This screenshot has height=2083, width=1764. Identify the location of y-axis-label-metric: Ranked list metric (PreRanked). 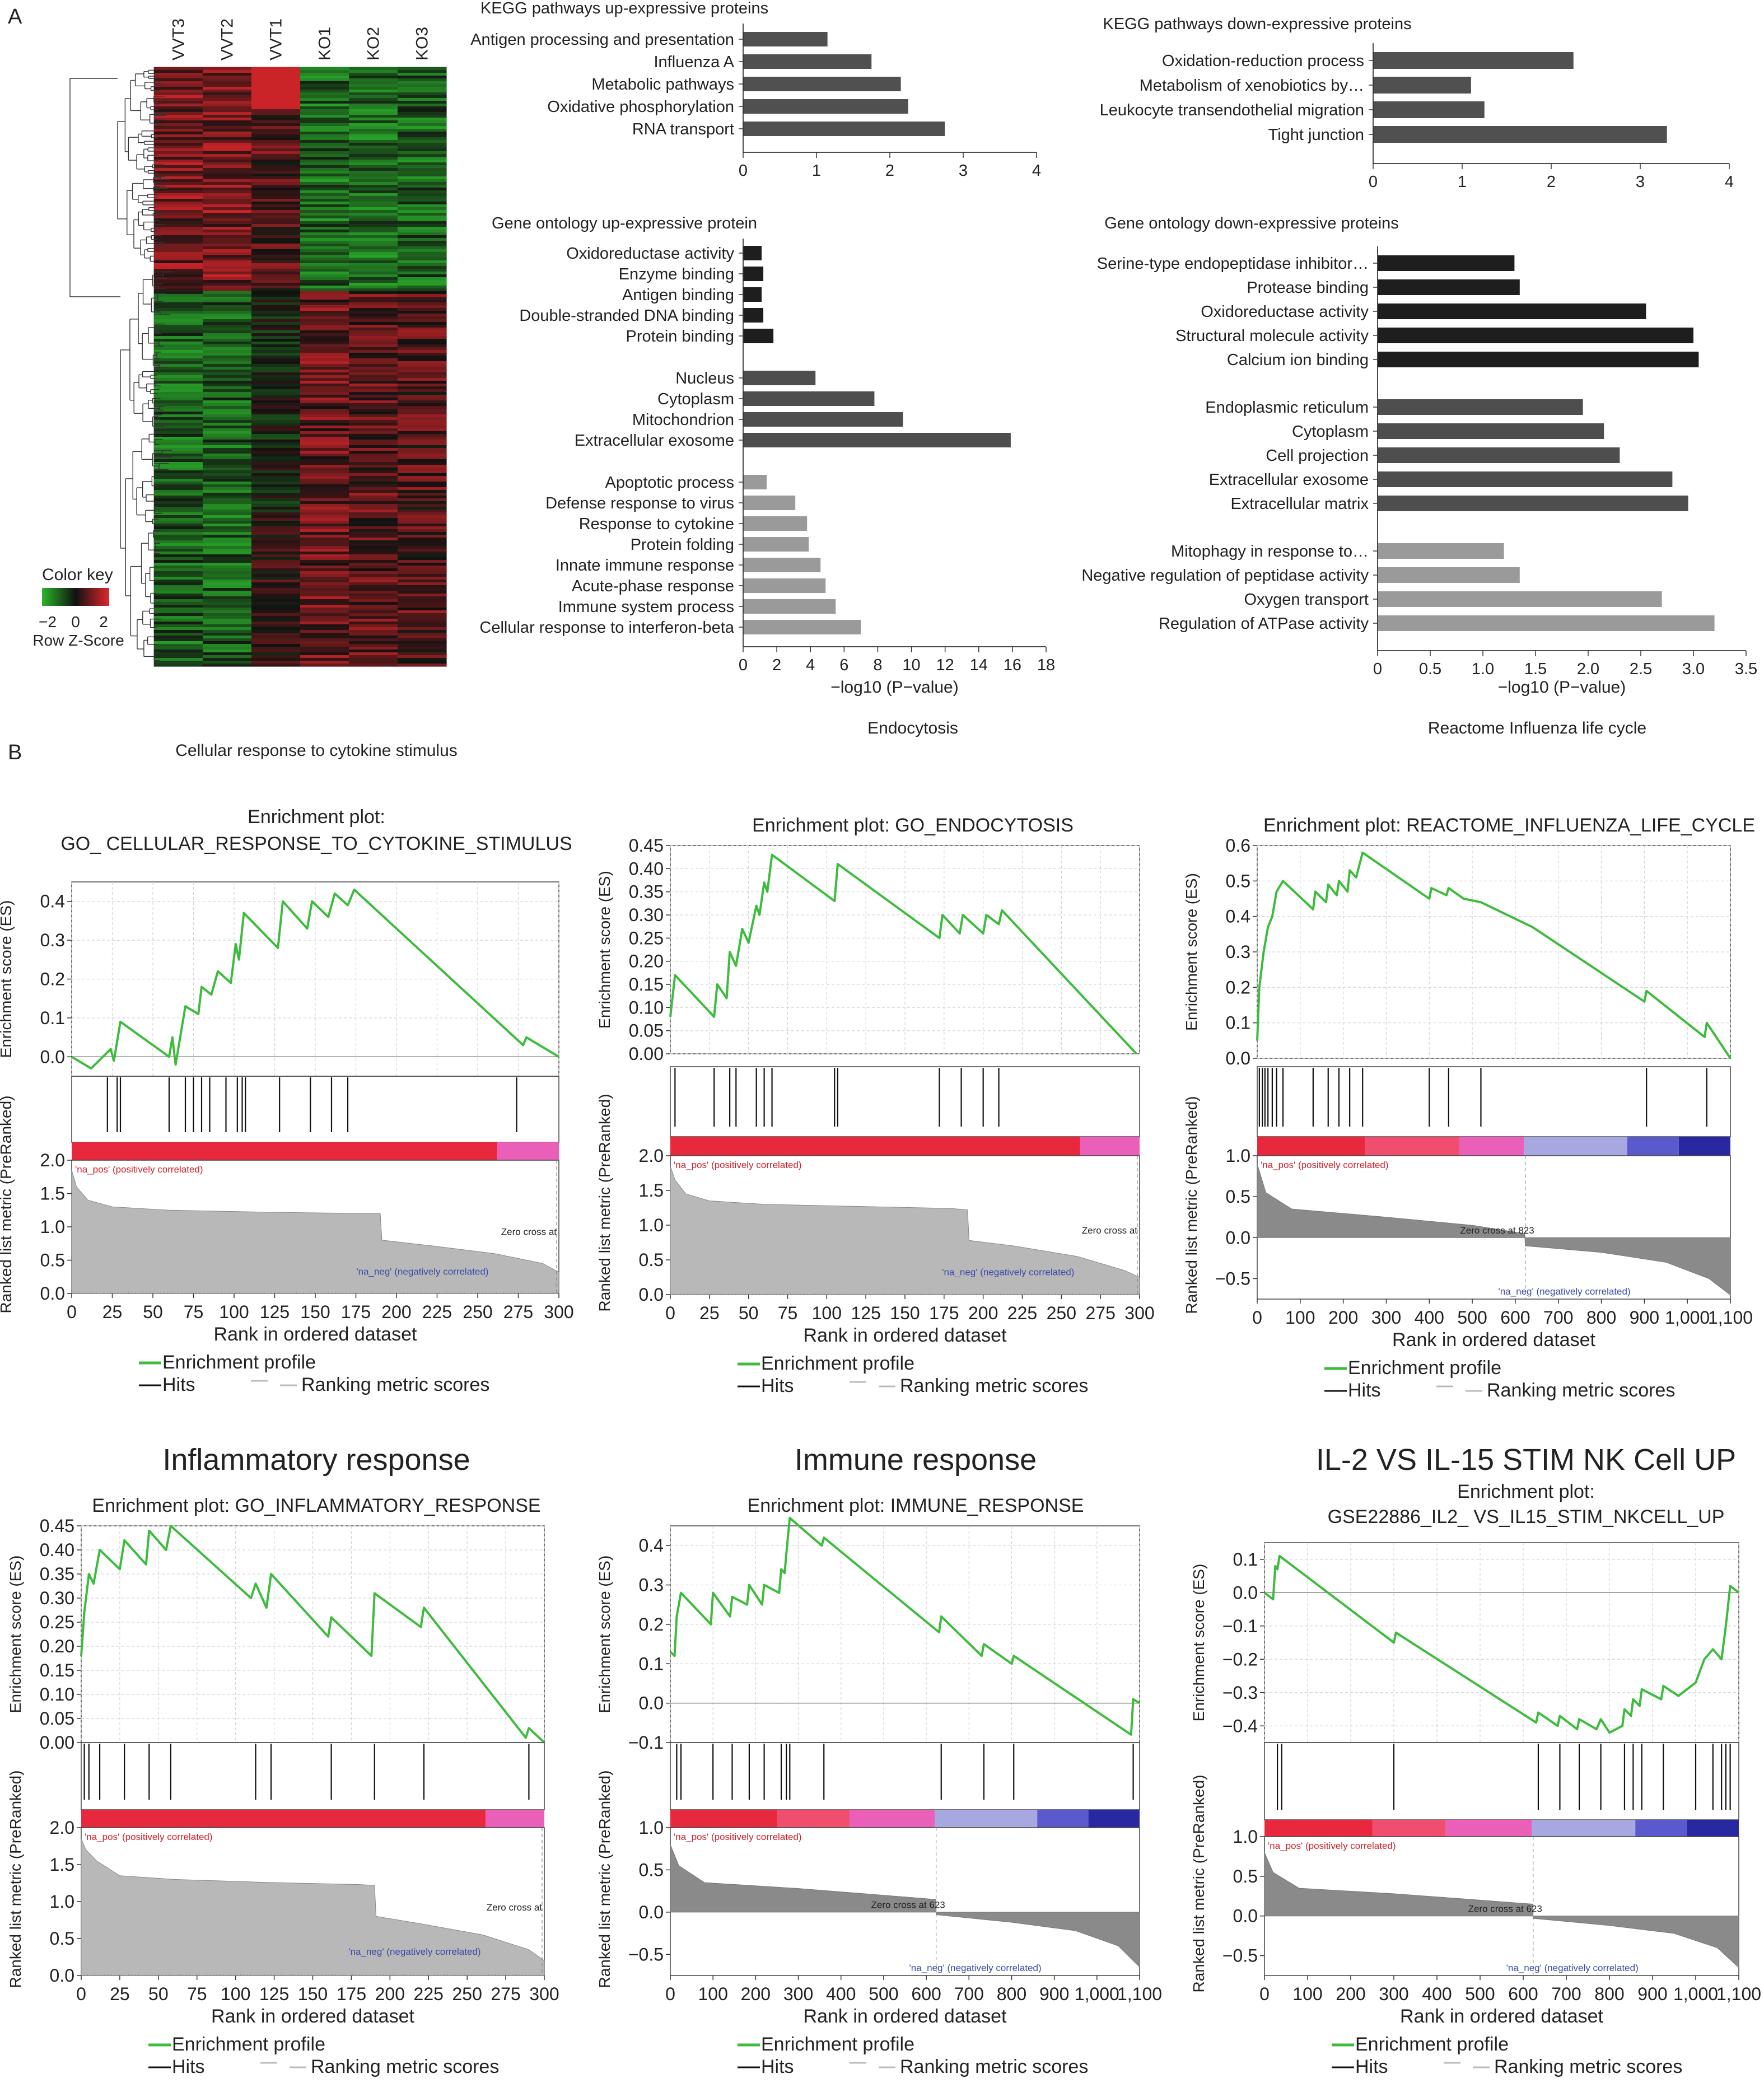
(605, 1879).